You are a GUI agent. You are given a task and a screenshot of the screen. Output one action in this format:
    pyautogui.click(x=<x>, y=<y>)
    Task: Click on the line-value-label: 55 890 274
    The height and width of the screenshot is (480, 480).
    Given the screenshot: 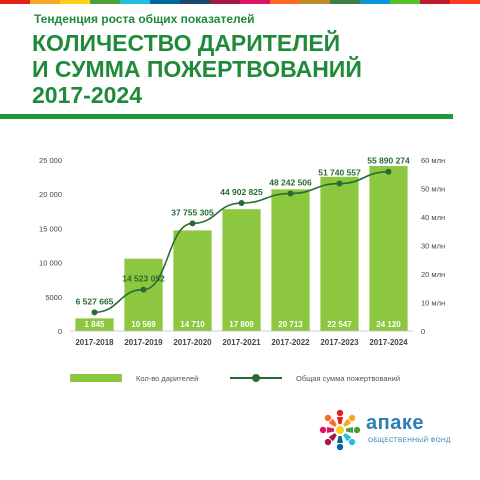 What is the action you would take?
    pyautogui.click(x=388, y=161)
    